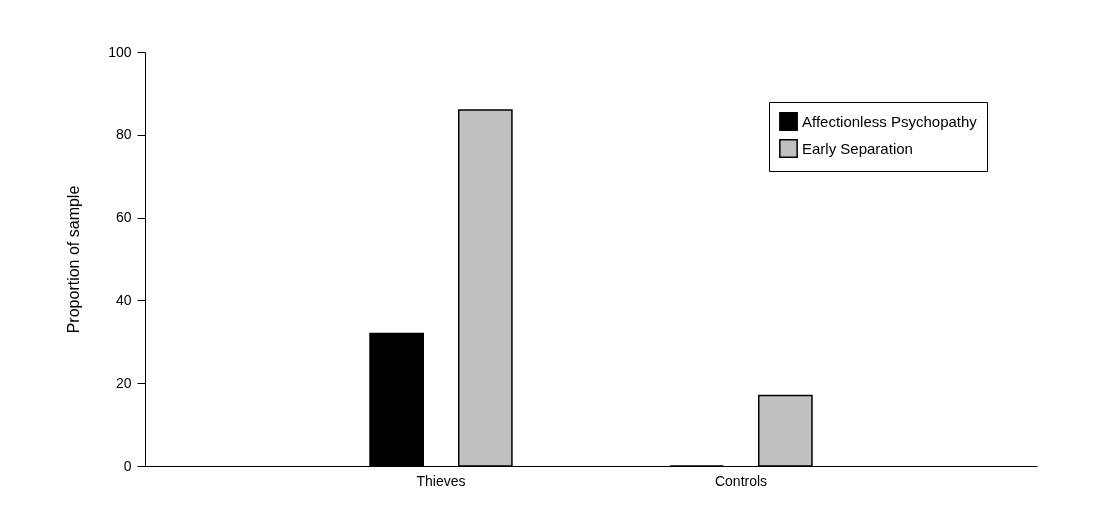 The height and width of the screenshot is (531, 1120). What do you see at coordinates (441, 480) in the screenshot?
I see `x-tick-label: Thieves` at bounding box center [441, 480].